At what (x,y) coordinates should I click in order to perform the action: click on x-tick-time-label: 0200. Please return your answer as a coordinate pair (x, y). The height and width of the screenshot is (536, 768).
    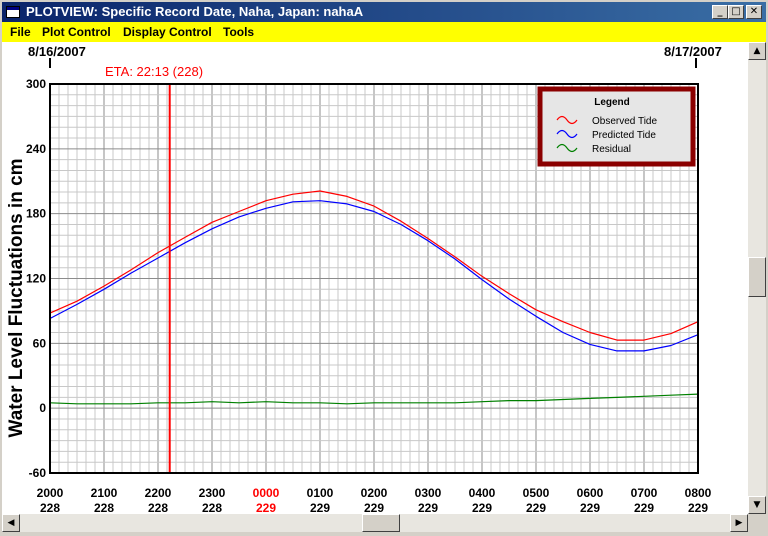
    Looking at the image, I should click on (374, 493).